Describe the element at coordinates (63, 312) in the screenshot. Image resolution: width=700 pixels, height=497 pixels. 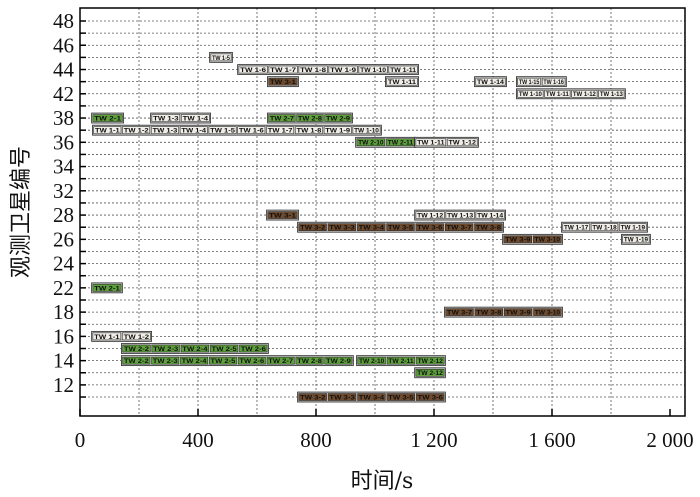
I see `y-tick-label: 18` at that location.